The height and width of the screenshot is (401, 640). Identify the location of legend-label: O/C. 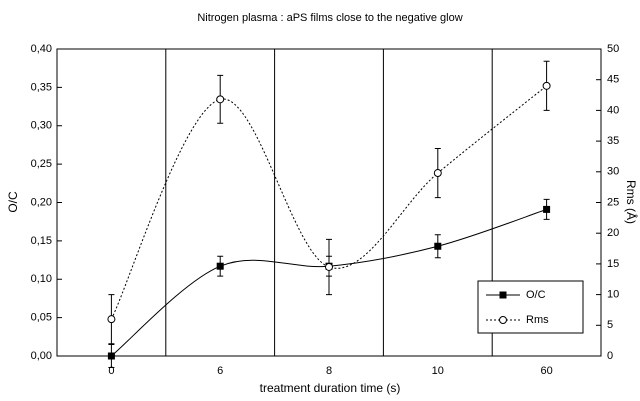
(536, 295).